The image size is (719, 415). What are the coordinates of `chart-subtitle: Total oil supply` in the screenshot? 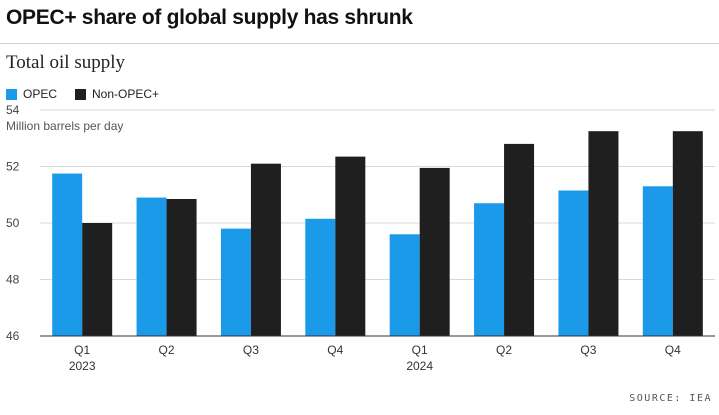 It's located at (66, 62).